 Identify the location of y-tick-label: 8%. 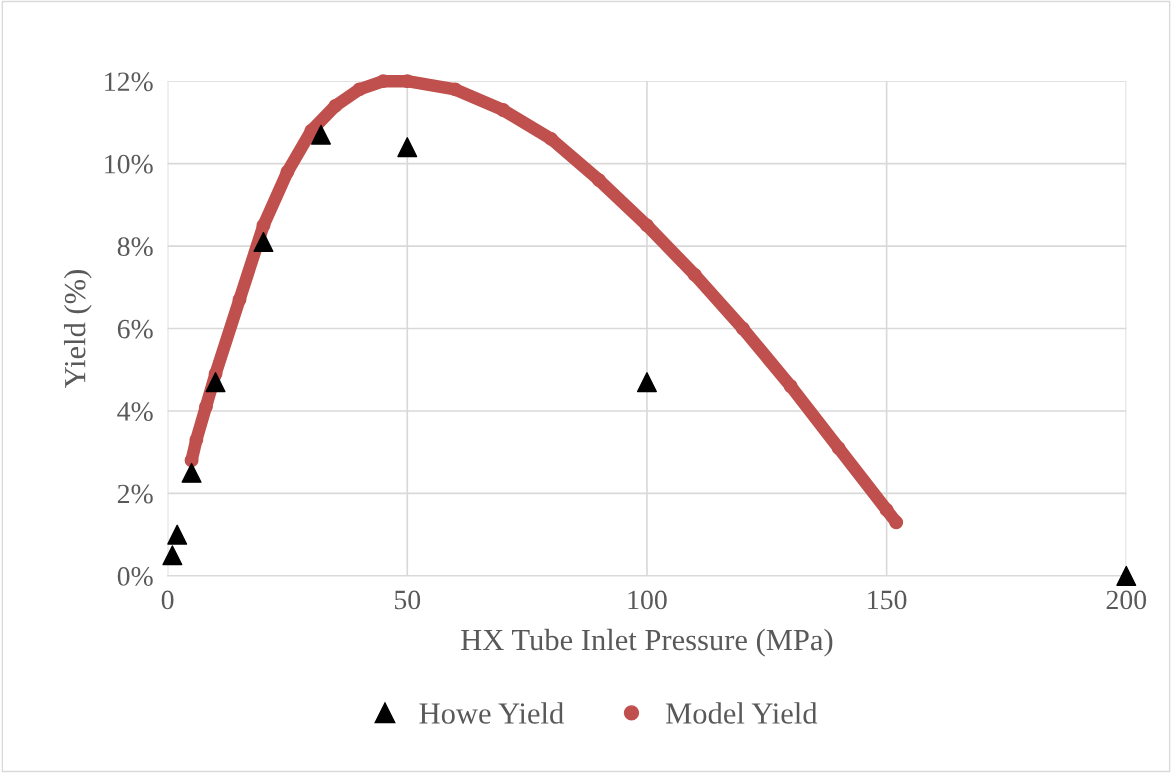
(135, 247).